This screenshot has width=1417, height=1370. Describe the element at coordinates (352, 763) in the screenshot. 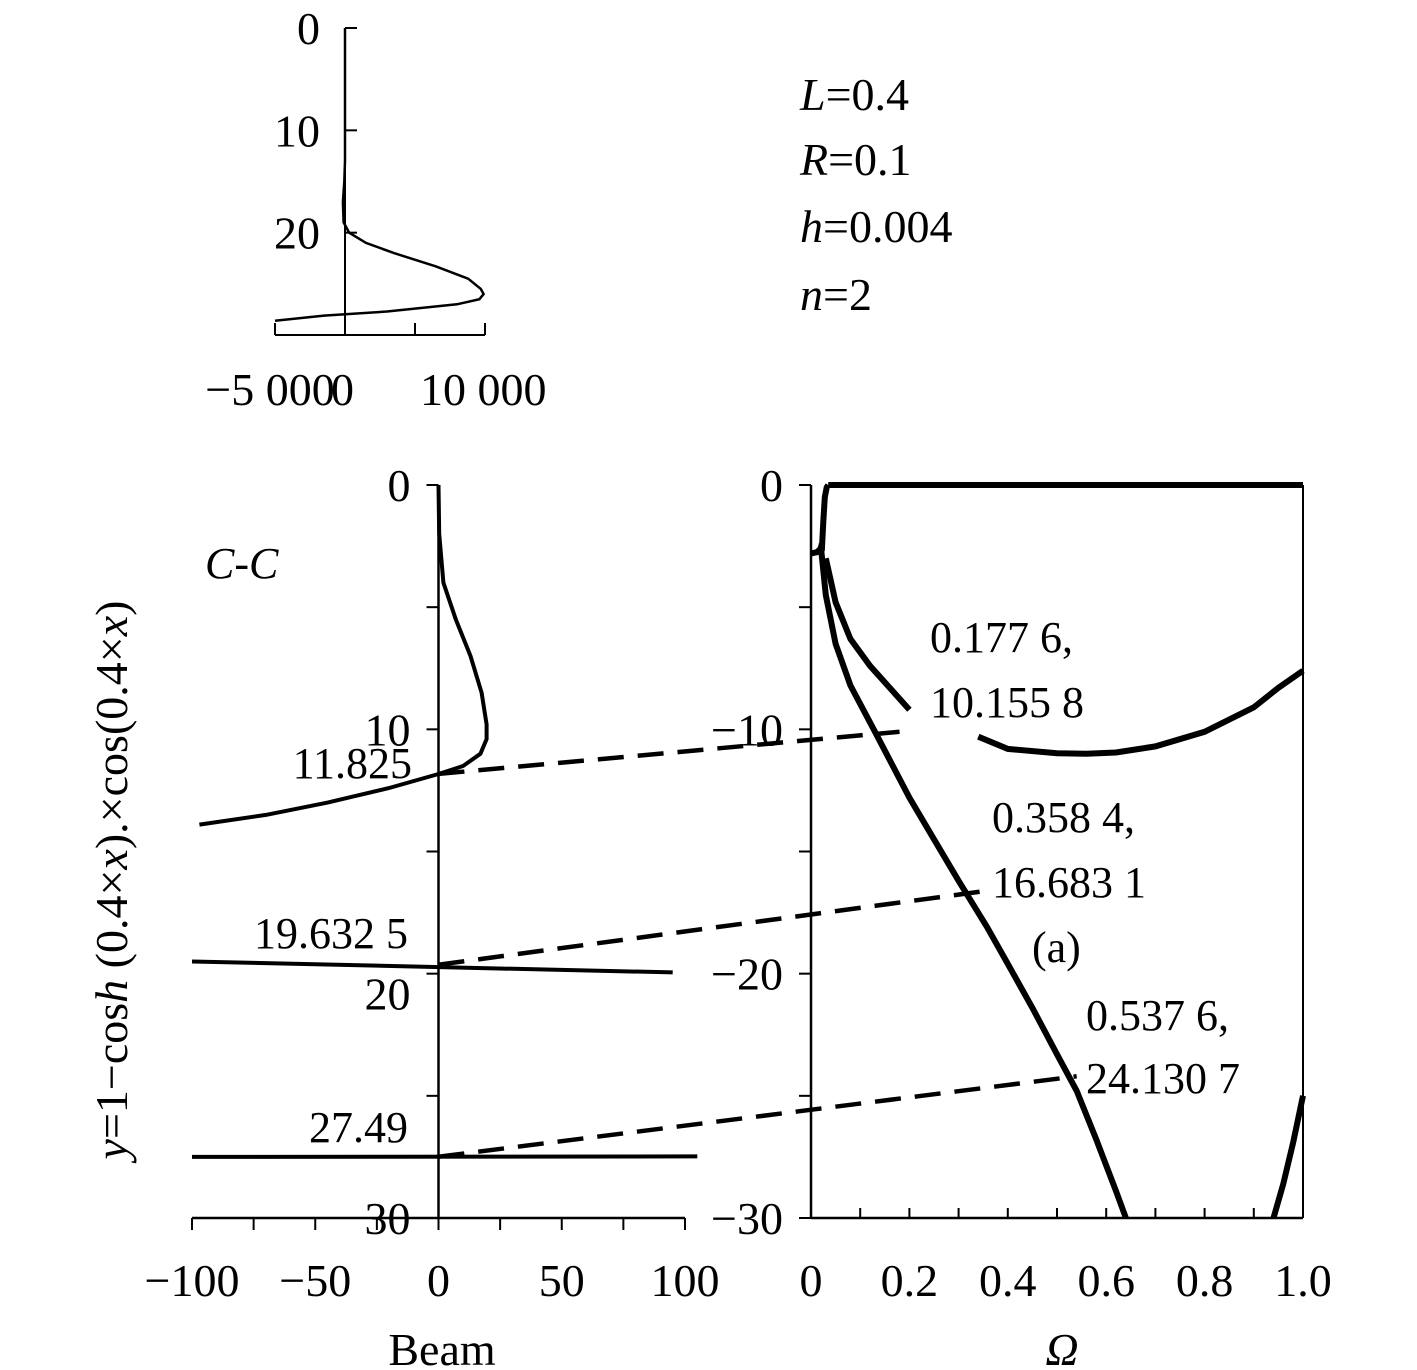

I see `root-label-1: 11.825` at that location.